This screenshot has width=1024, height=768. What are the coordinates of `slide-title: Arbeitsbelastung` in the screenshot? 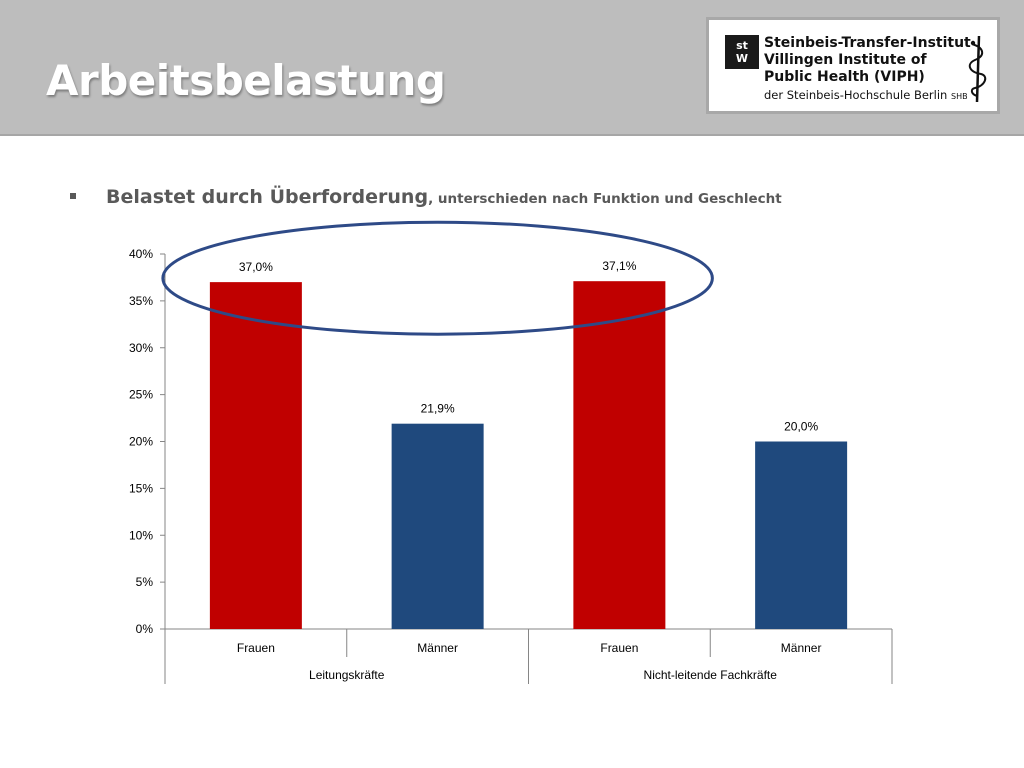 It's located at (246, 80).